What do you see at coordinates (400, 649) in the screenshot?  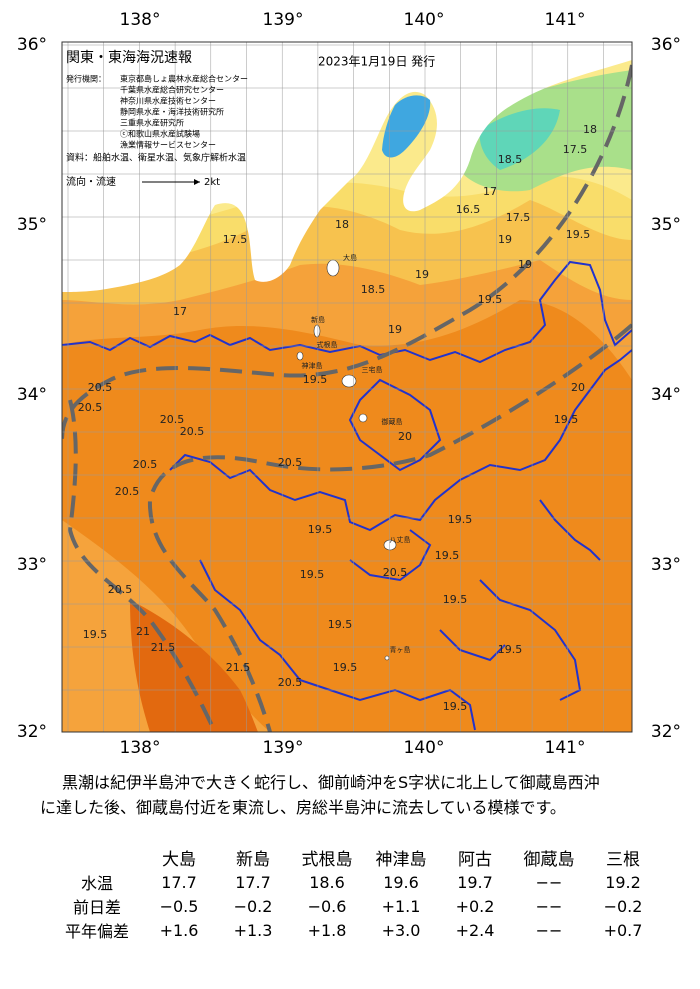 I see `island-label: 青ヶ島` at bounding box center [400, 649].